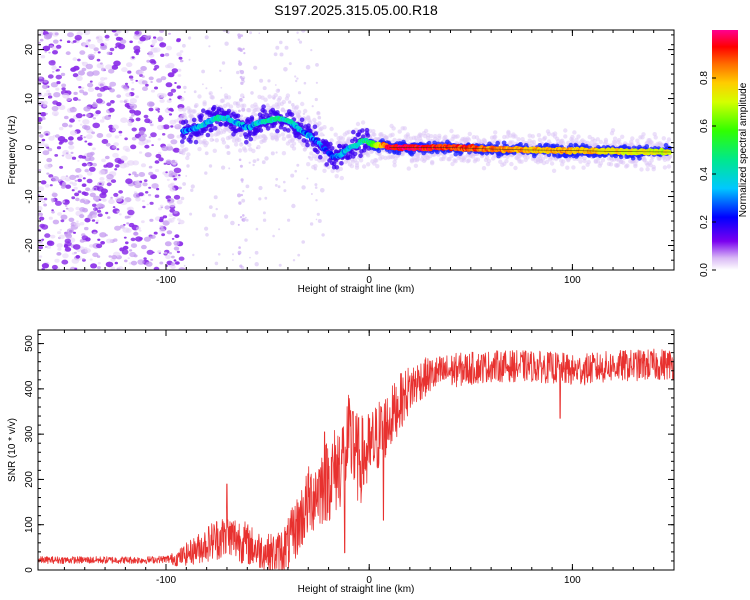  Describe the element at coordinates (426, 134) in the screenshot. I see `spectrogram-ridge` at that location.